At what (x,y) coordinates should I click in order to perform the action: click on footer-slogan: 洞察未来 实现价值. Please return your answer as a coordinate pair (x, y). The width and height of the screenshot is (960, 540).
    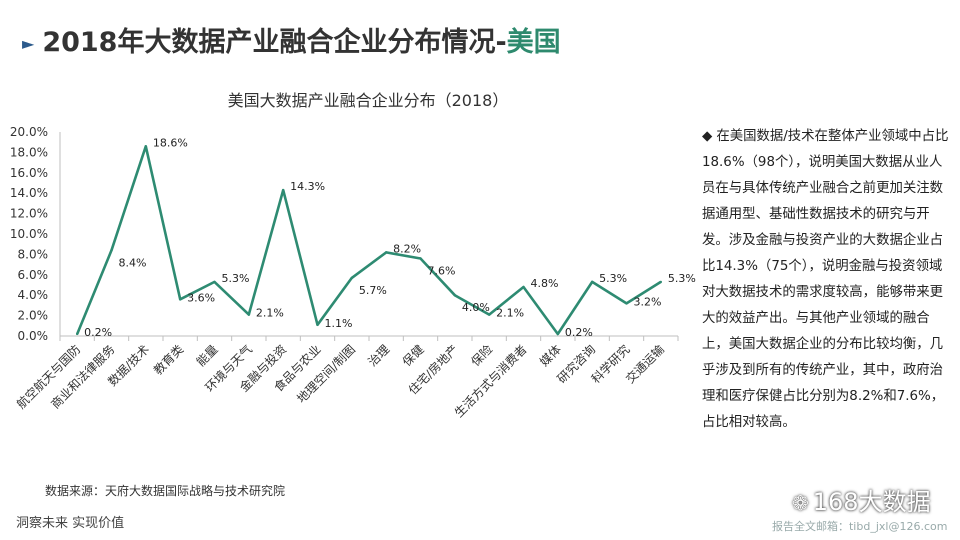
    Looking at the image, I should click on (70, 523).